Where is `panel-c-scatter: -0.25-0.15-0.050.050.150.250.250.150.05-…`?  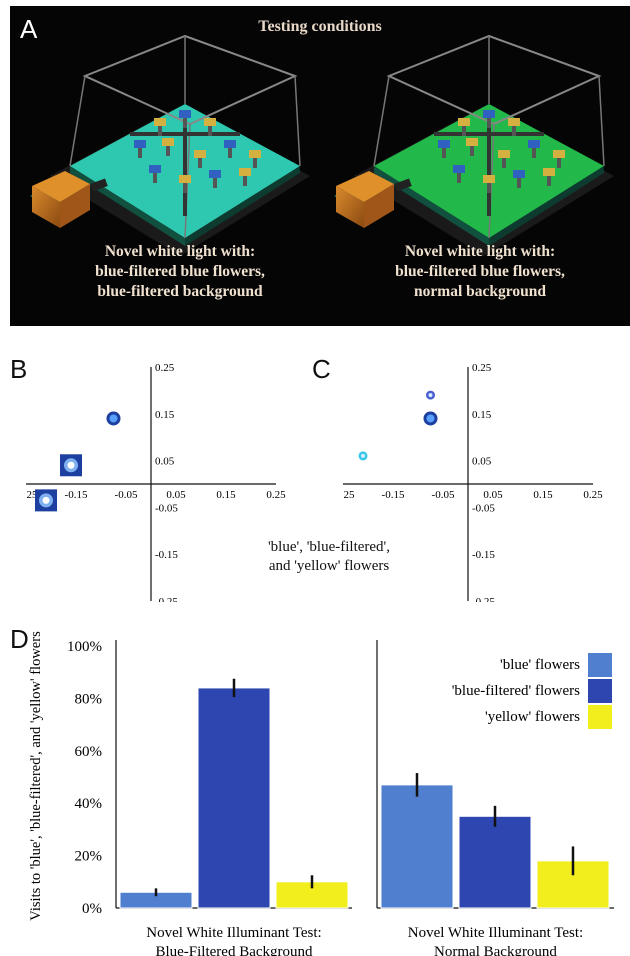 panel-c-scatter: -0.25-0.15-0.050.050.150.250.250.150.05-… is located at coordinates (473, 482).